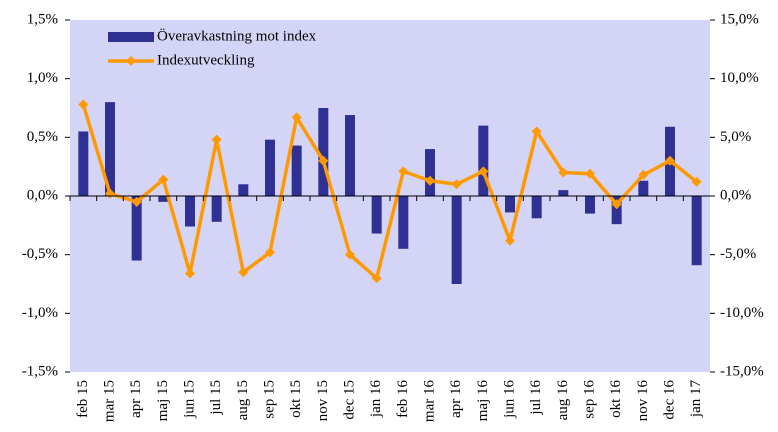 The width and height of the screenshot is (778, 432). What do you see at coordinates (643, 401) in the screenshot?
I see `x-tick-label: nov 16` at bounding box center [643, 401].